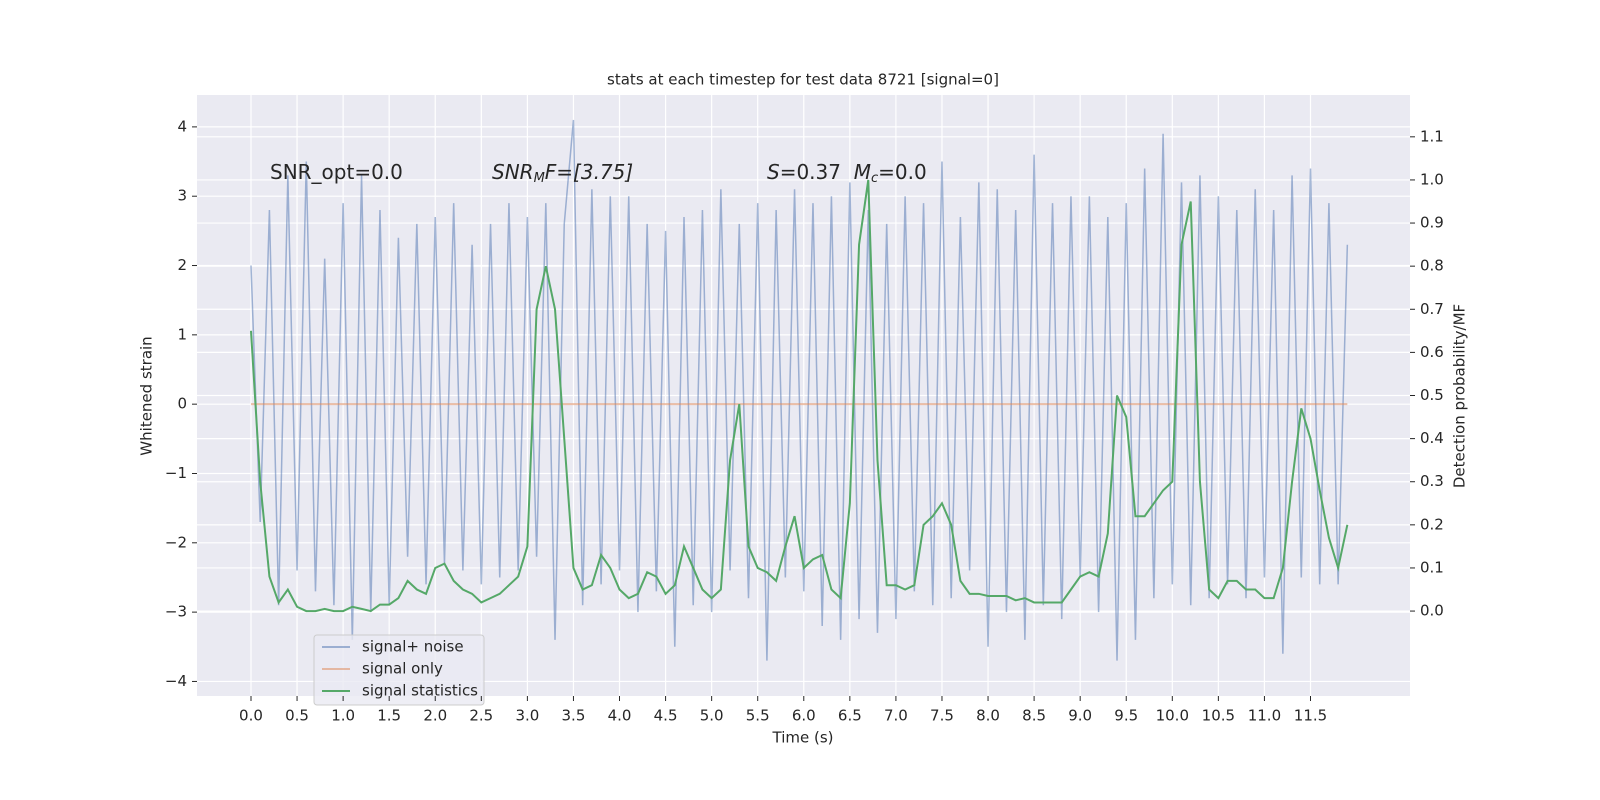  What do you see at coordinates (758, 716) in the screenshot?
I see `x-tick-label: 5.5` at bounding box center [758, 716].